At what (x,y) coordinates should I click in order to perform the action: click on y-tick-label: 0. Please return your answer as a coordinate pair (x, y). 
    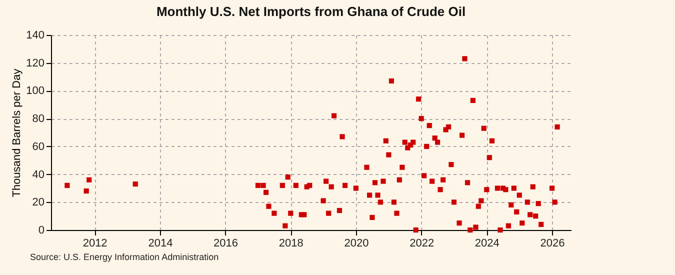
    Looking at the image, I should click on (41, 230).